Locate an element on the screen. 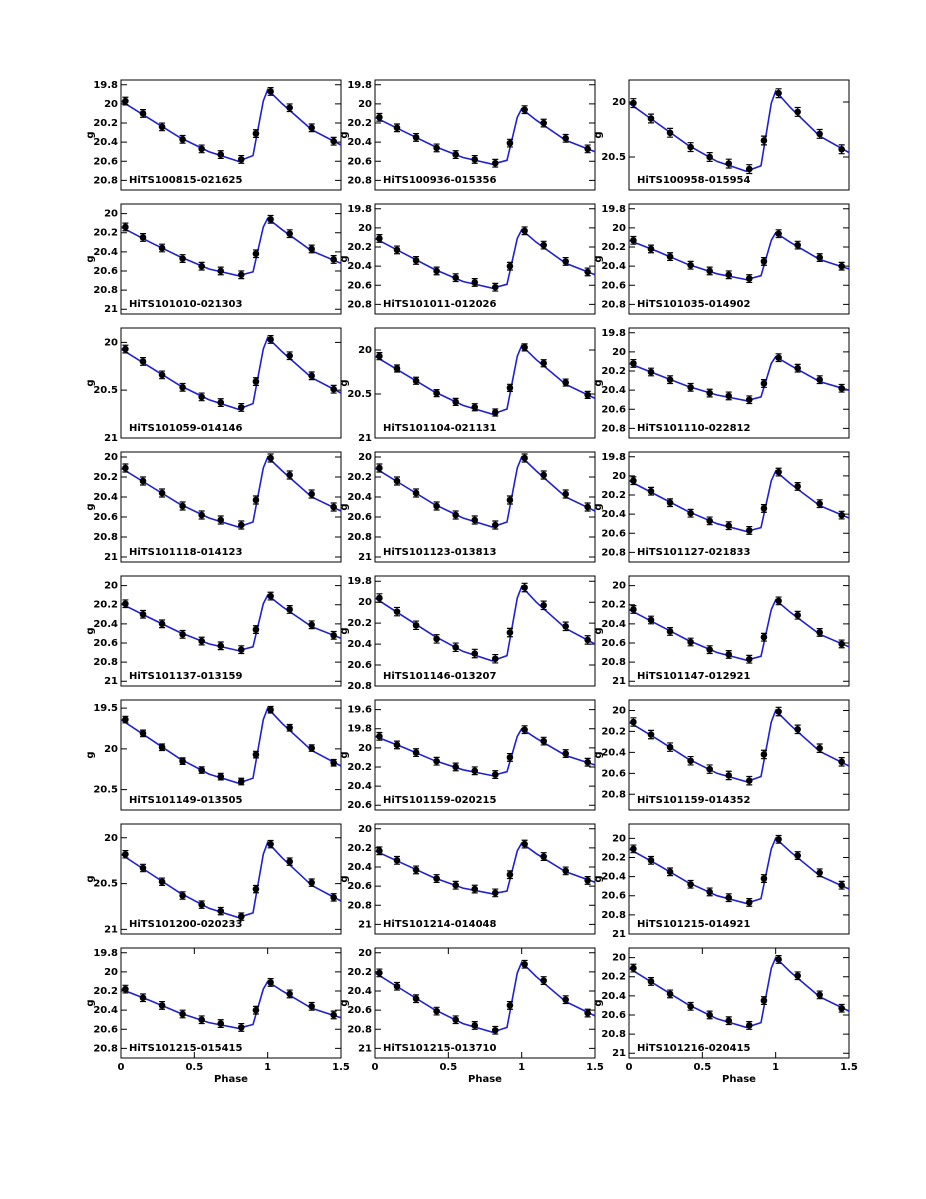 This screenshot has height=1199, width=926. x-tick-label: 1.5 is located at coordinates (341, 1067).